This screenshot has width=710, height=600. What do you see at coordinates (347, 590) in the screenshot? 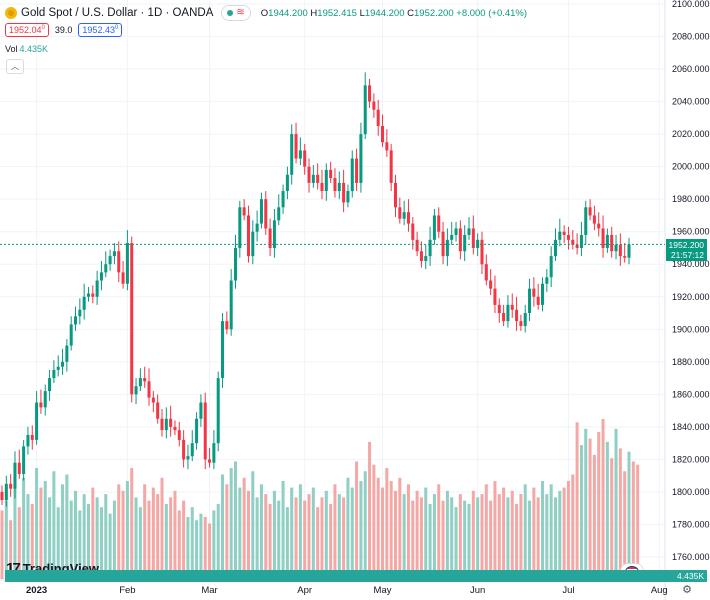
I see `time-axis: 2023 Feb Mar Apr May Jun Jul Aug` at bounding box center [347, 590].